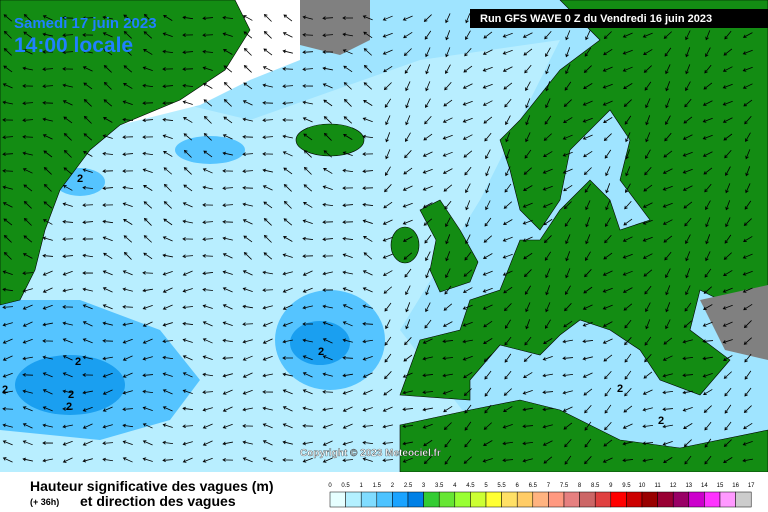 The height and width of the screenshot is (512, 768). What do you see at coordinates (377, 486) in the screenshot?
I see `legend-tick: 1.5` at bounding box center [377, 486].